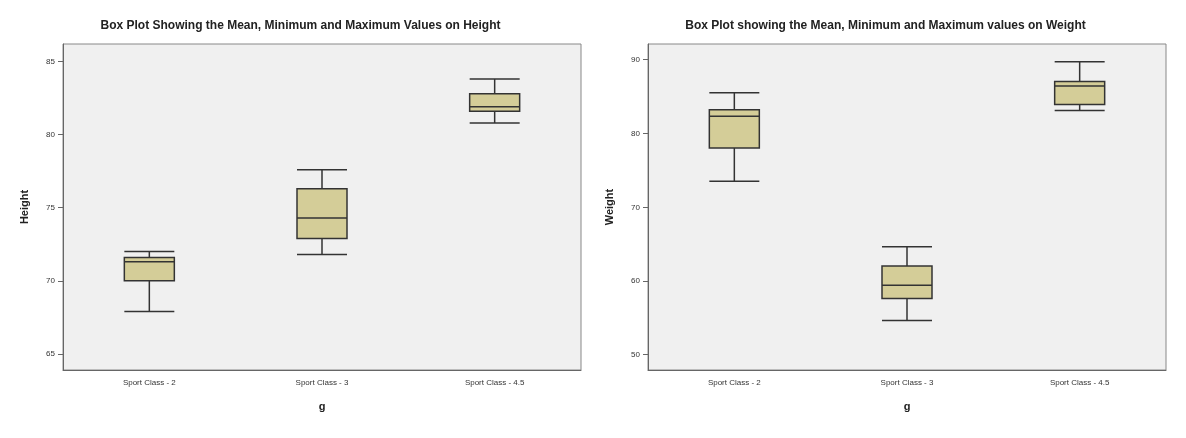 The width and height of the screenshot is (1186, 438). I want to click on y-tick-label: 65, so click(51, 354).